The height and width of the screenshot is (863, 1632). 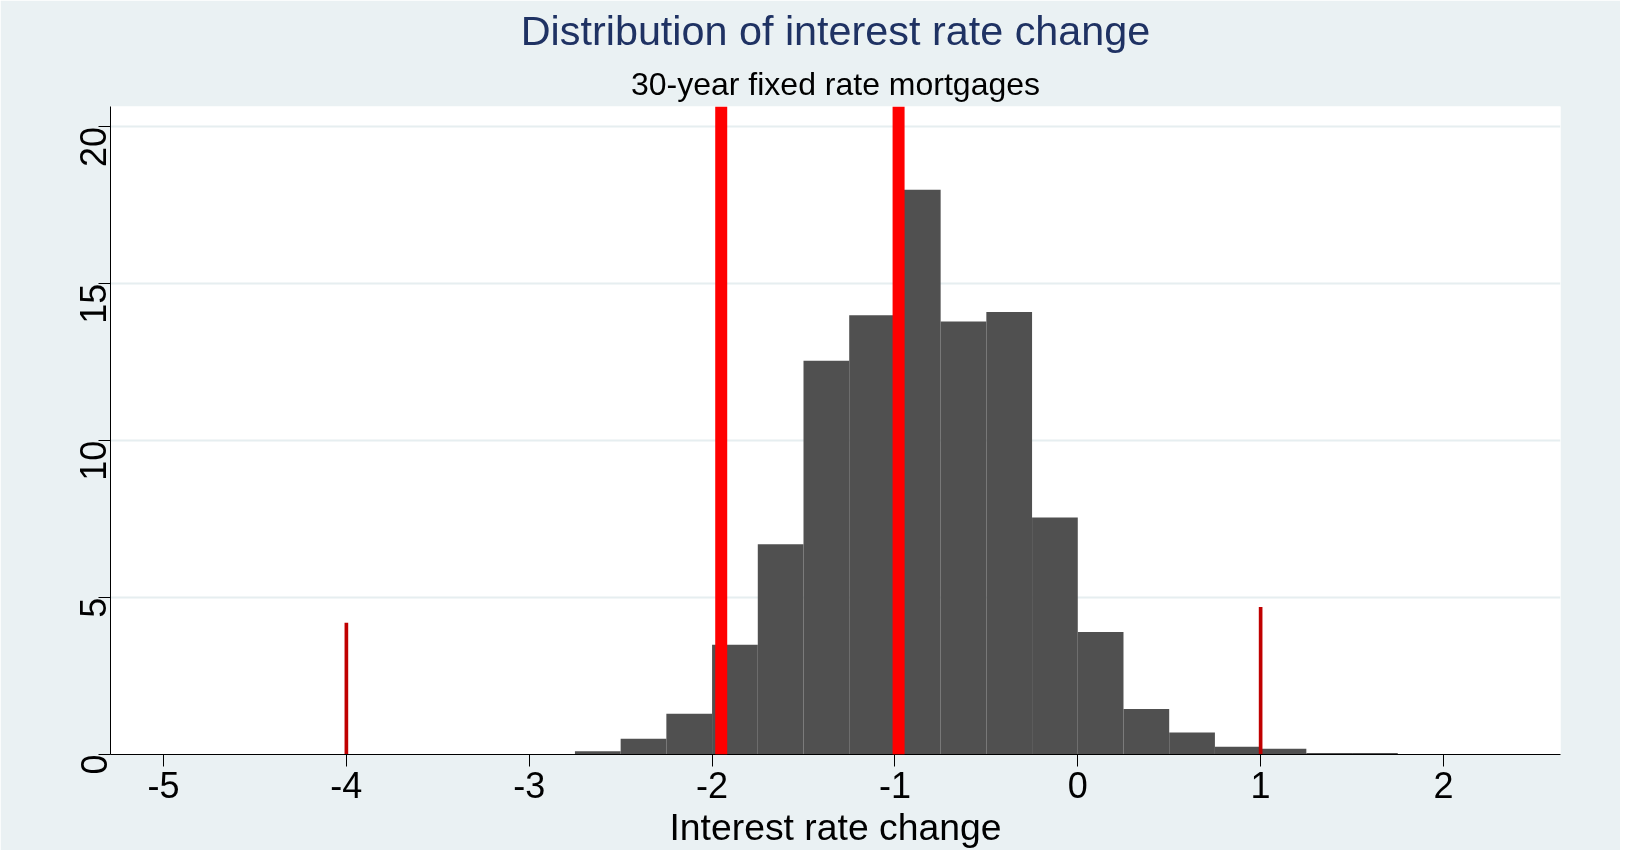 What do you see at coordinates (94, 607) in the screenshot?
I see `y-tick-label: 5` at bounding box center [94, 607].